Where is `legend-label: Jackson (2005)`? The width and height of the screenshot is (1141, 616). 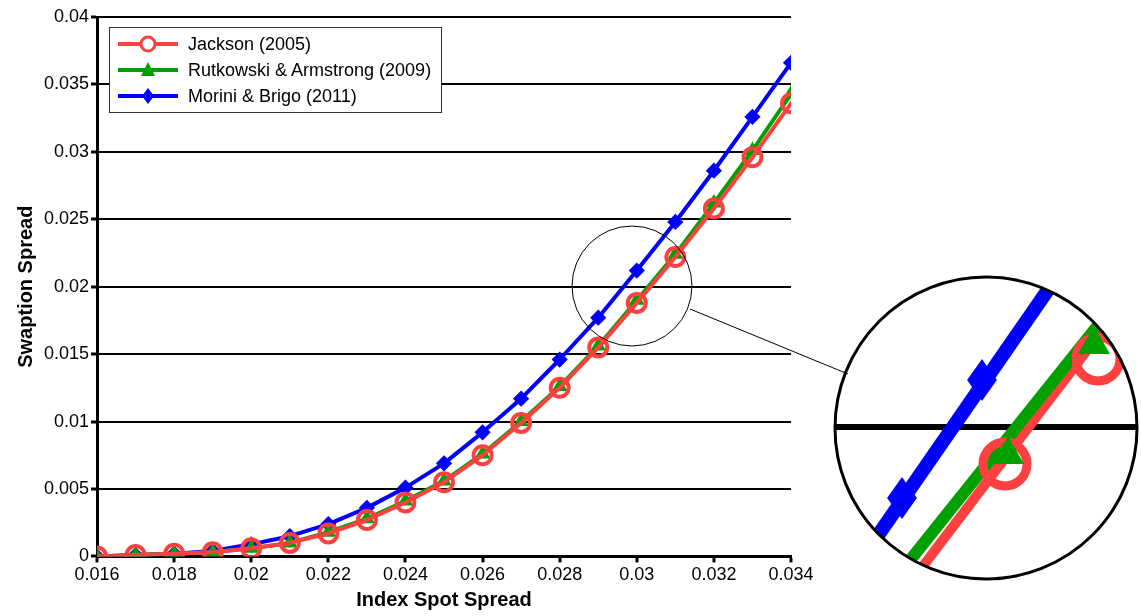
legend-label: Jackson (2005) is located at coordinates (250, 44).